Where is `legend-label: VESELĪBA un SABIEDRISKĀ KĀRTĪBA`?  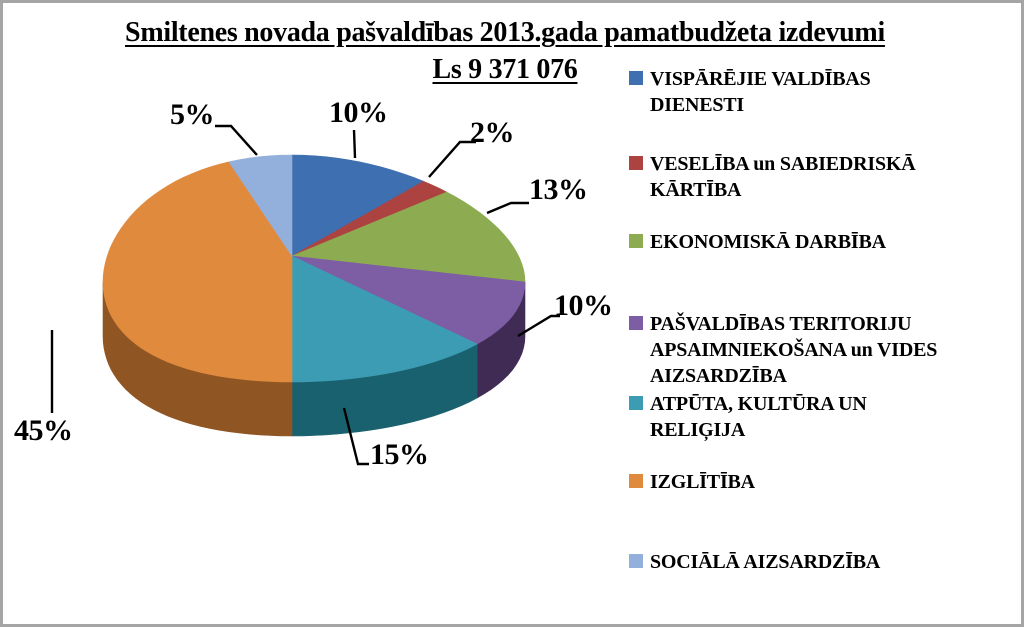
legend-label: VESELĪBA un SABIEDRISKĀ KĀRTĪBA is located at coordinates (783, 177).